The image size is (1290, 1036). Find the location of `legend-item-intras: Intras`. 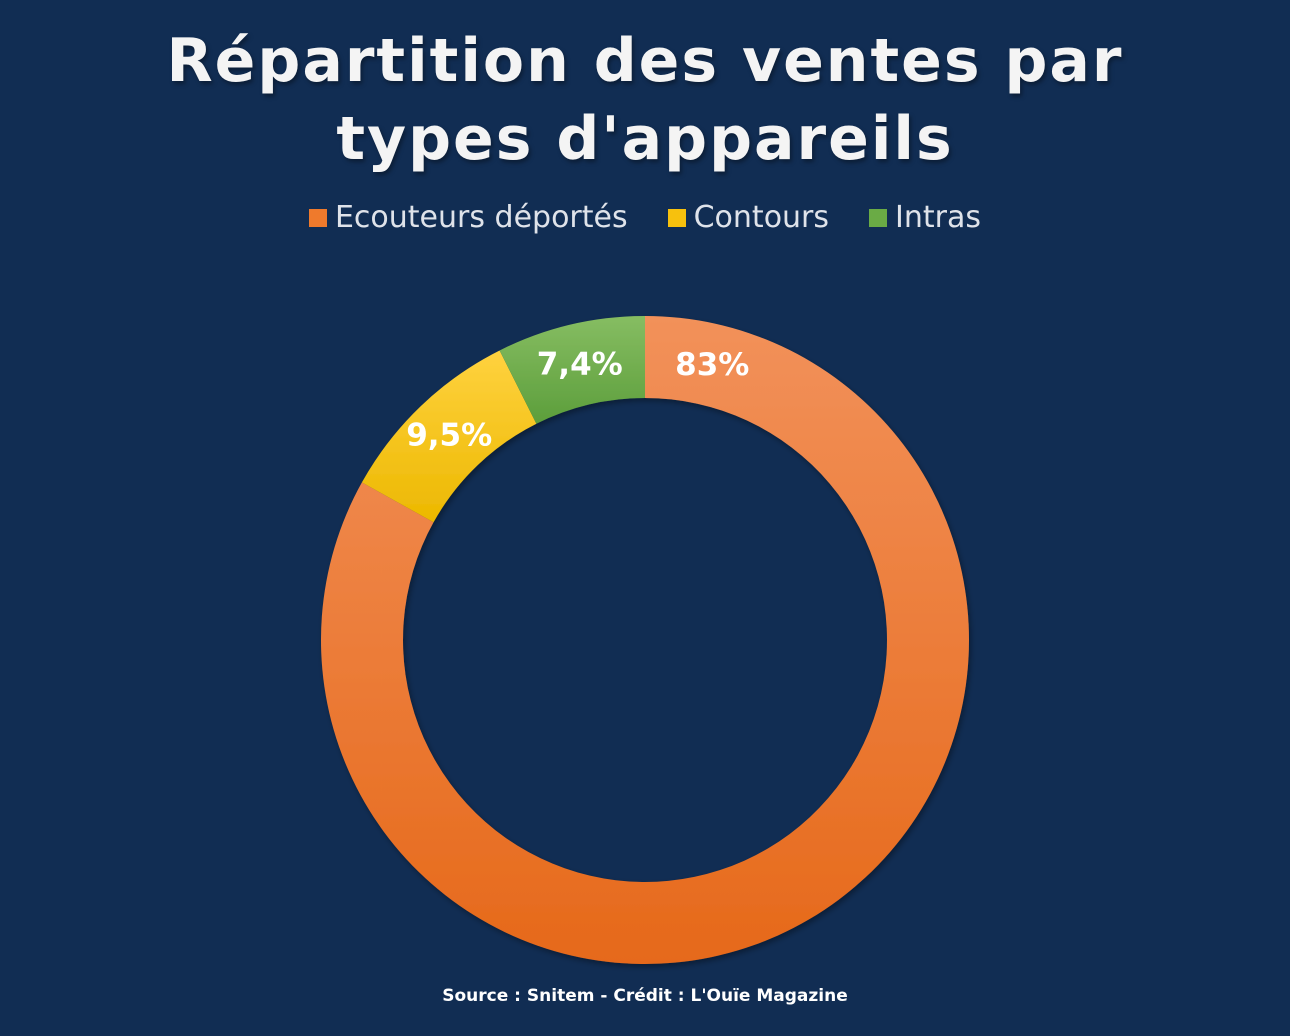

legend-item-intras: Intras is located at coordinates (925, 218).